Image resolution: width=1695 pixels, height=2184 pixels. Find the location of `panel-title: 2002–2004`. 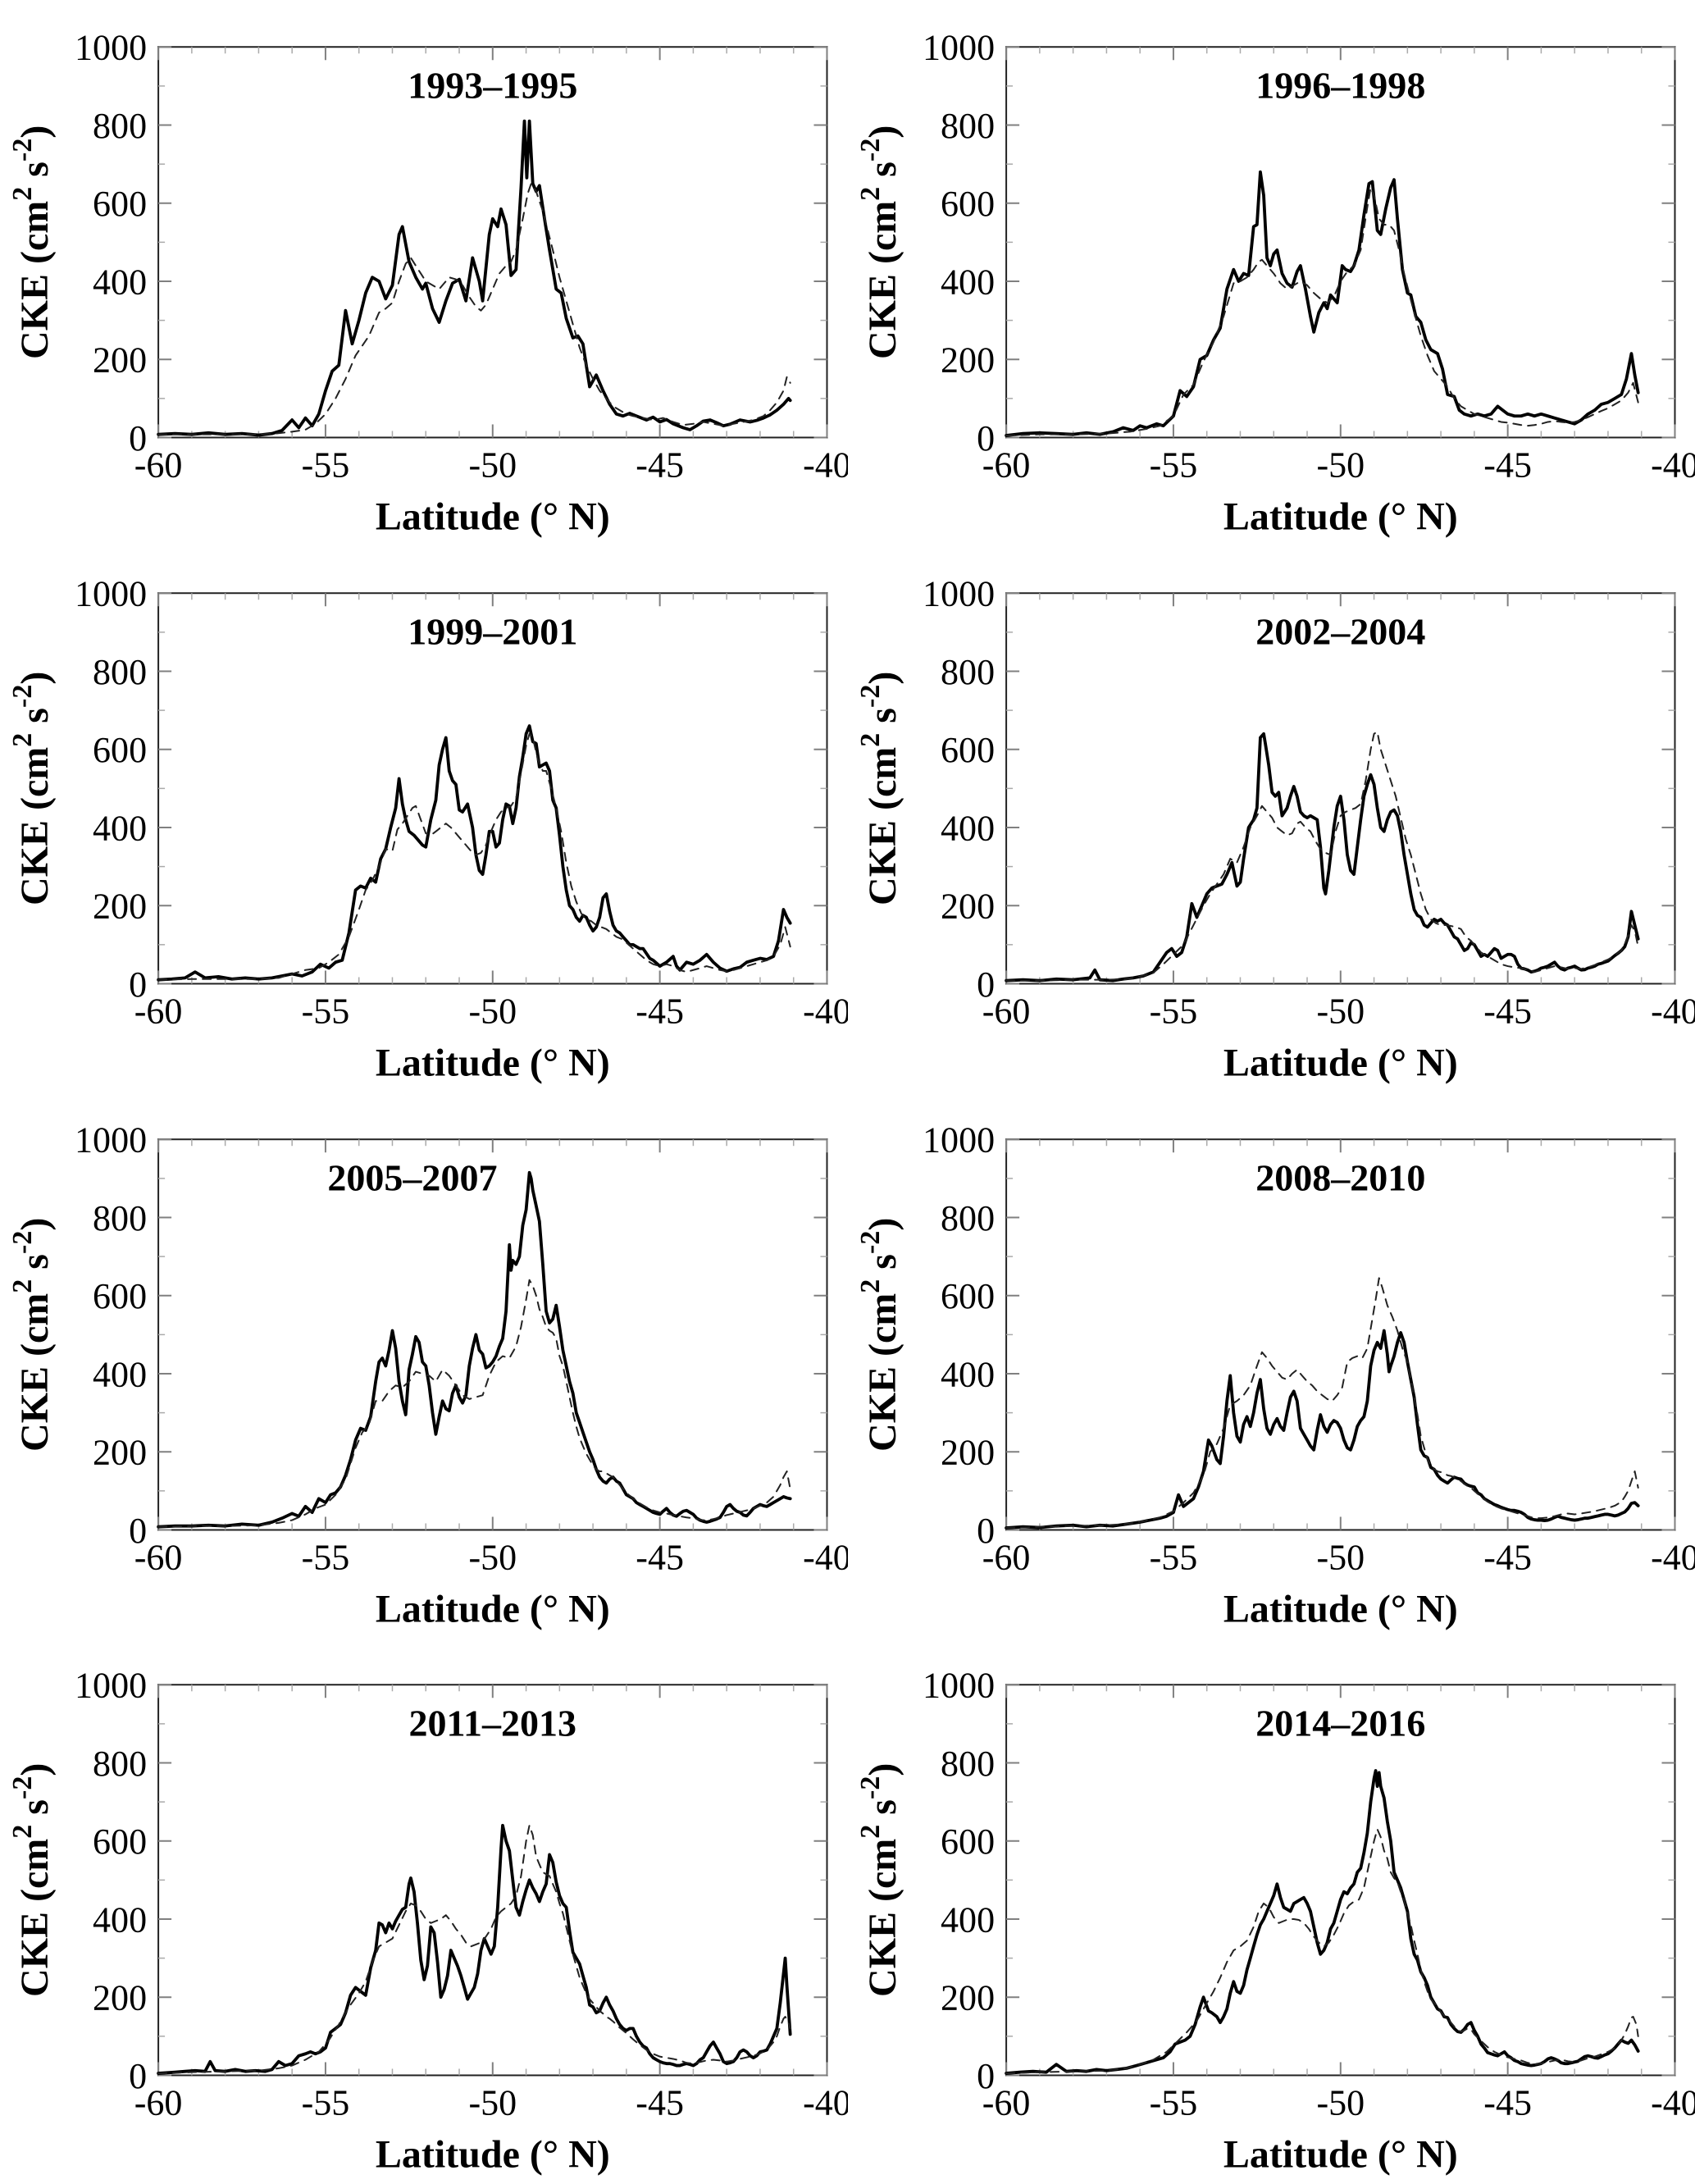

panel-title: 2002–2004 is located at coordinates (1340, 631).